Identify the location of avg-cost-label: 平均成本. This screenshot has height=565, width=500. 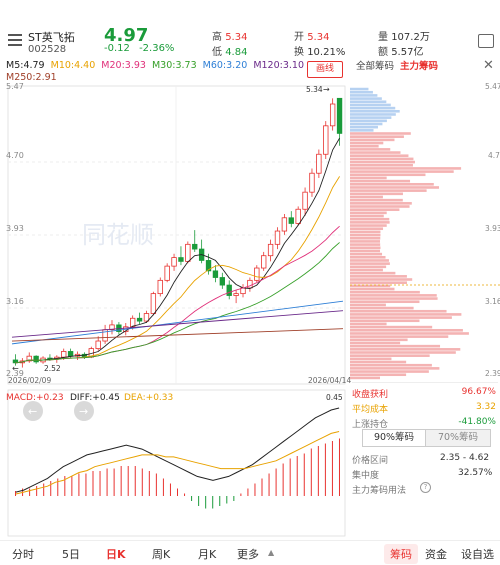
(370, 410).